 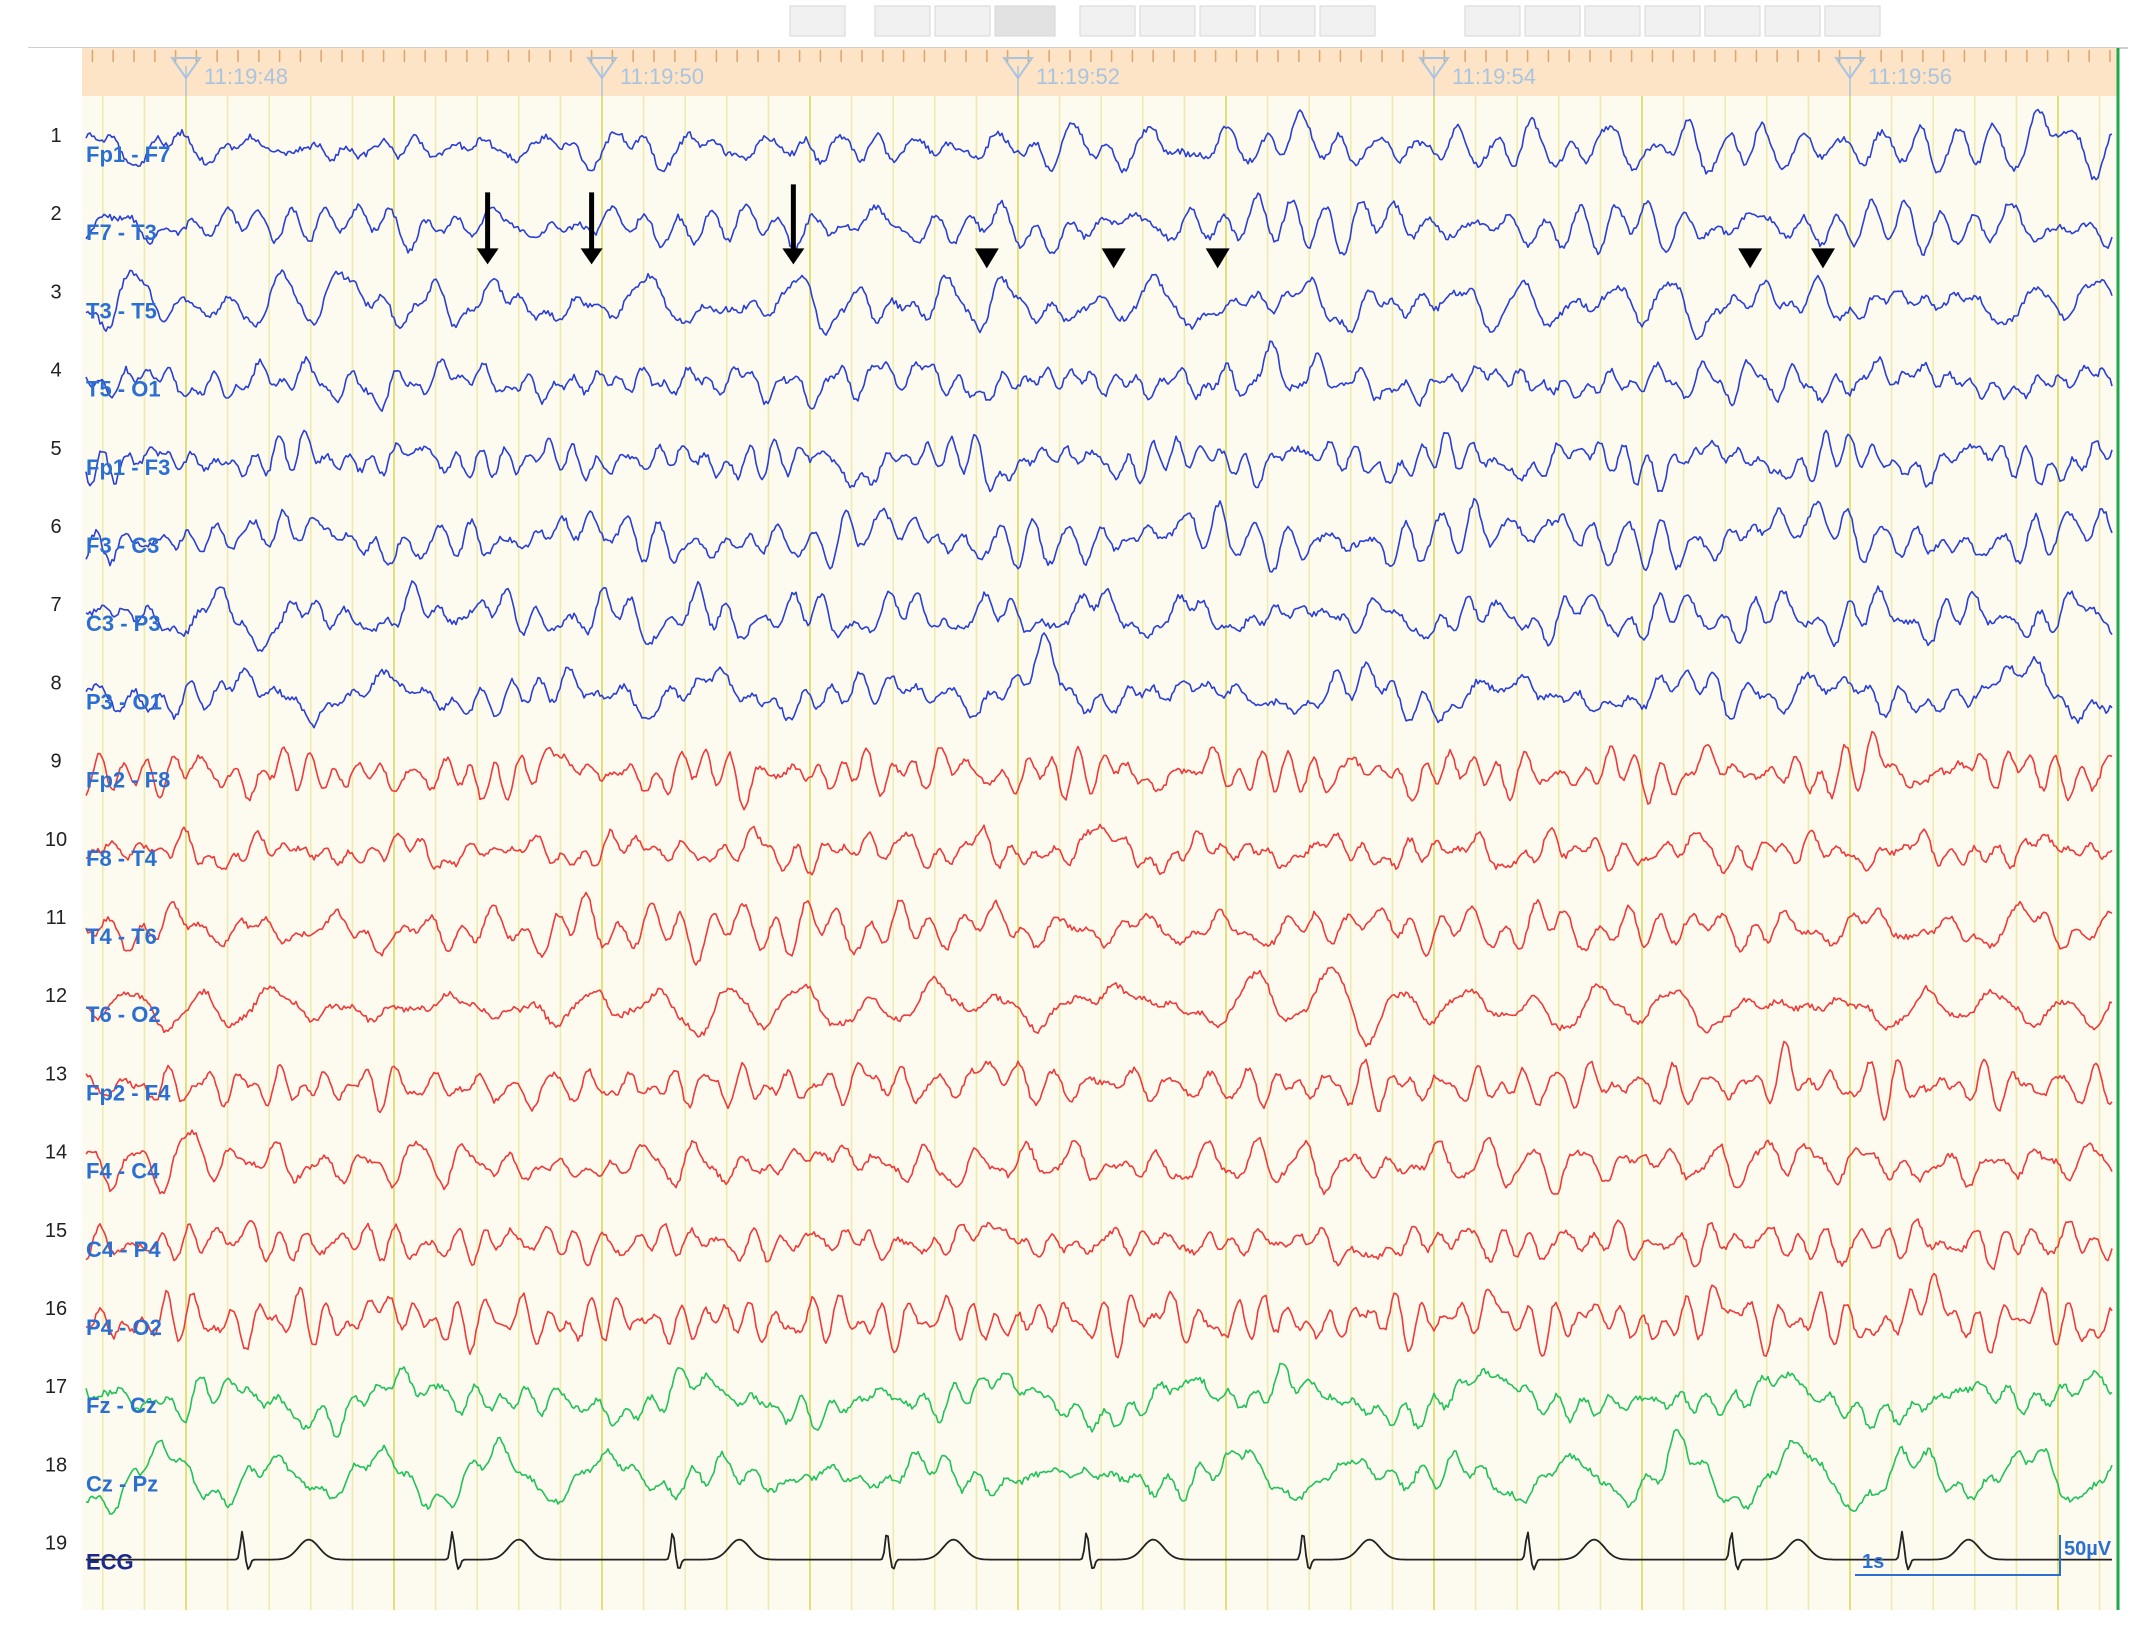 I want to click on channel-label: Fz - Cz, so click(x=121, y=1405).